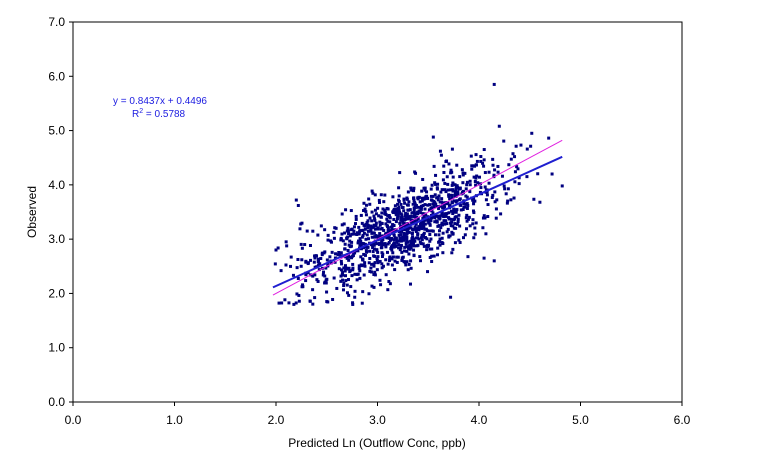  What do you see at coordinates (141, 111) in the screenshot?
I see `r-squared-exponent: 2` at bounding box center [141, 111].